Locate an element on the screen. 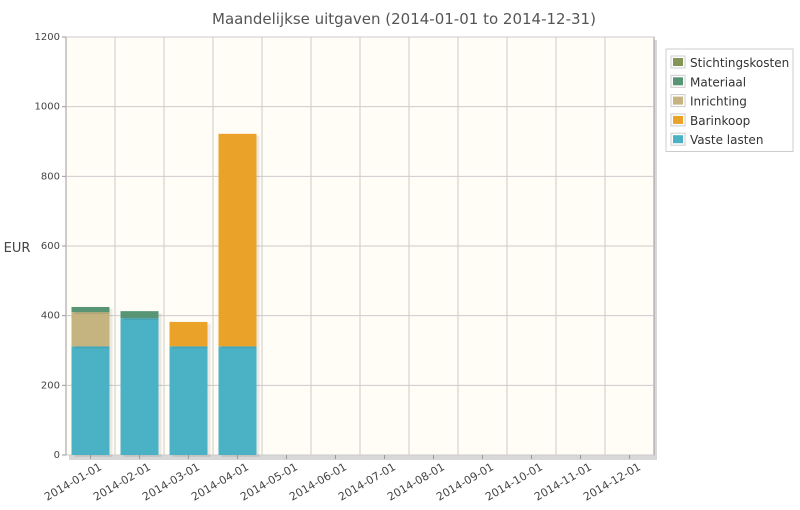  legend-label: Stichtingskosten is located at coordinates (739, 63).